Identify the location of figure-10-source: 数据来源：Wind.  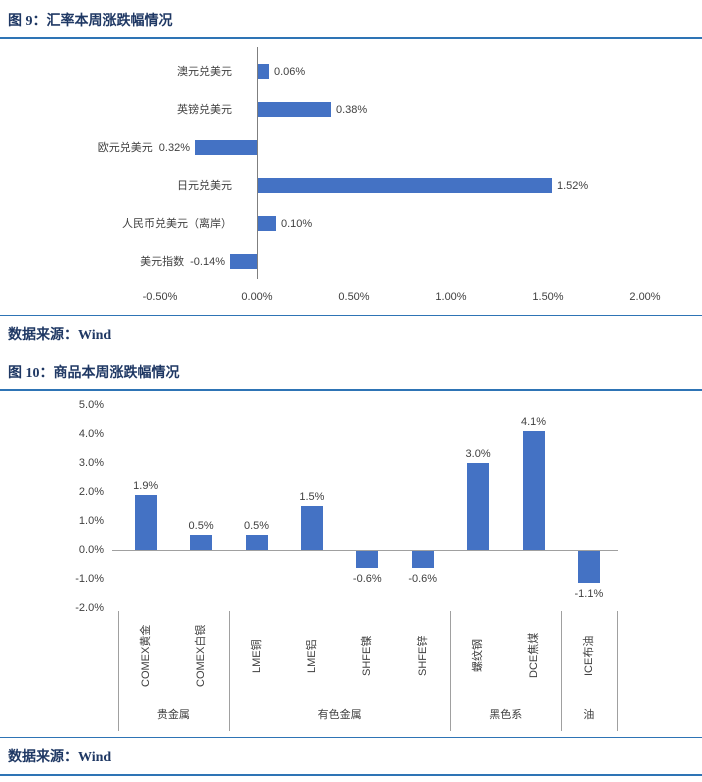
(60, 757).